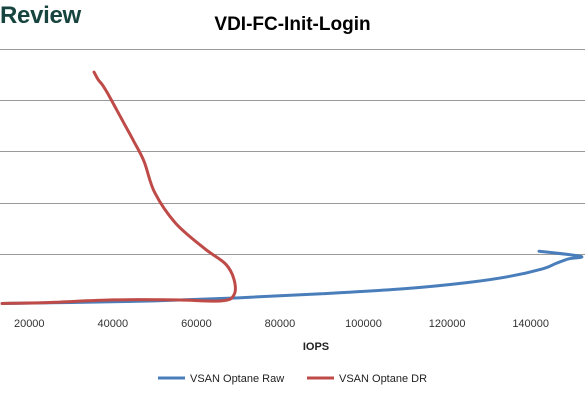 The width and height of the screenshot is (585, 401). What do you see at coordinates (530, 324) in the screenshot?
I see `x-tick-label: 140000` at bounding box center [530, 324].